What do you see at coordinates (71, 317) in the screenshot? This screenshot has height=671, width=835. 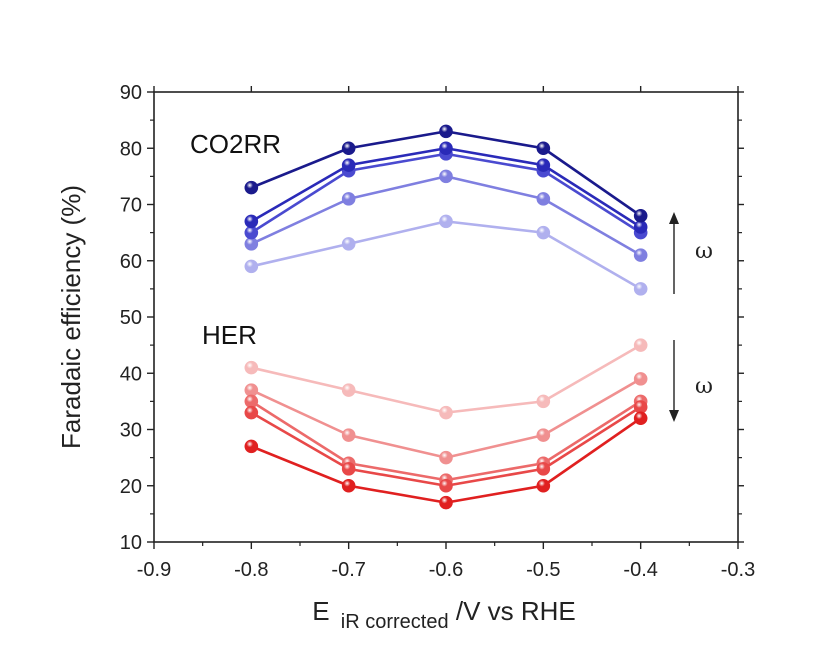 I see `y-axis-title: Faradaic efficiency (%)` at bounding box center [71, 317].